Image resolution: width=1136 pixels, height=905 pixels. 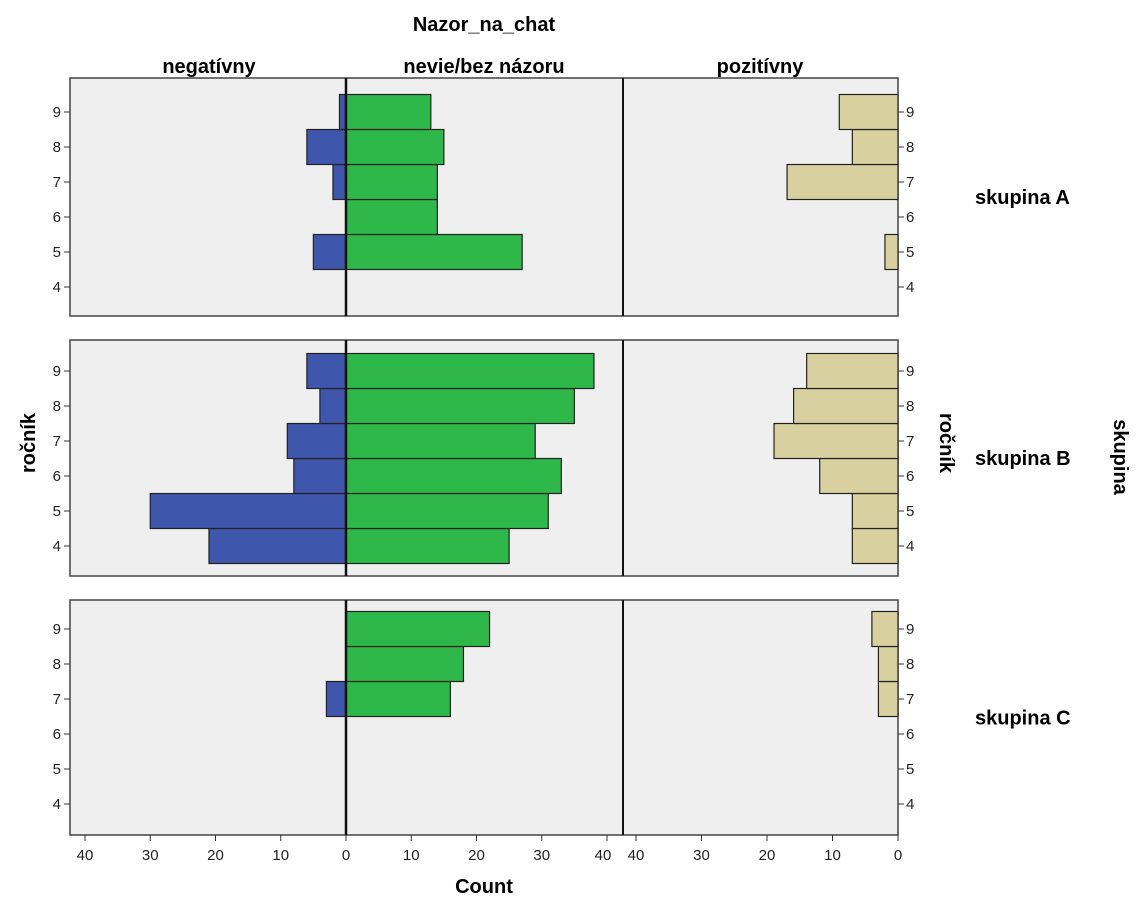 I want to click on row-label-1: skupina A, so click(x=1022, y=198).